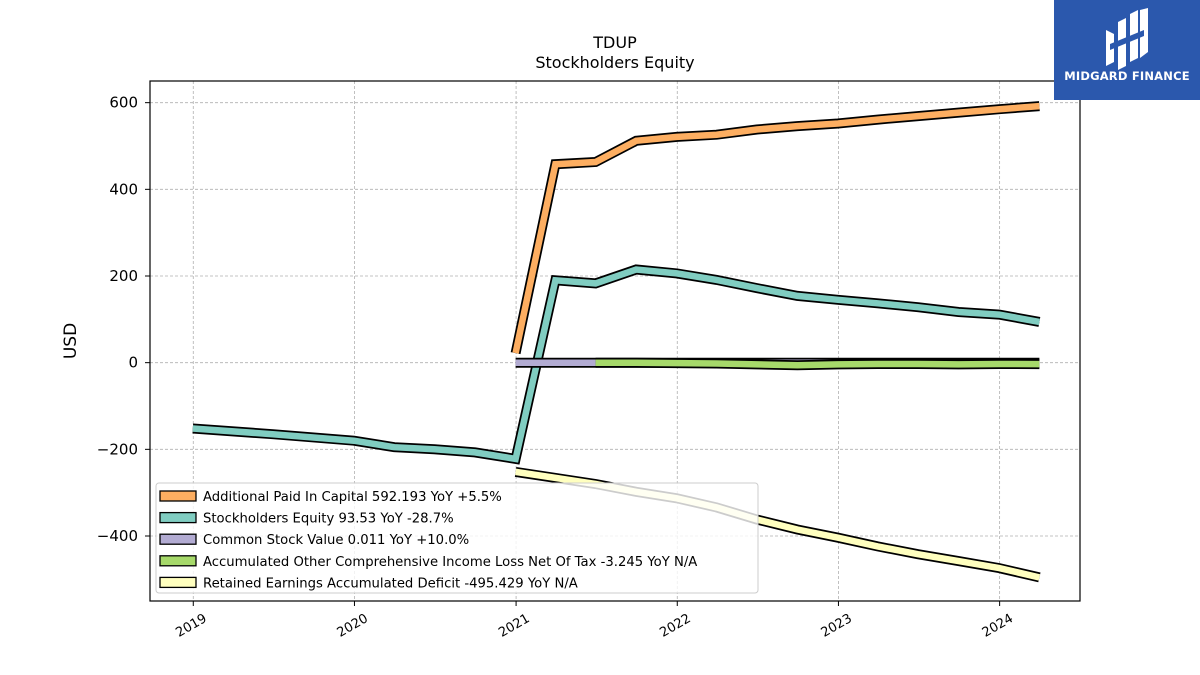 The image size is (1200, 675). I want to click on y-tick-label: 200, so click(123, 276).